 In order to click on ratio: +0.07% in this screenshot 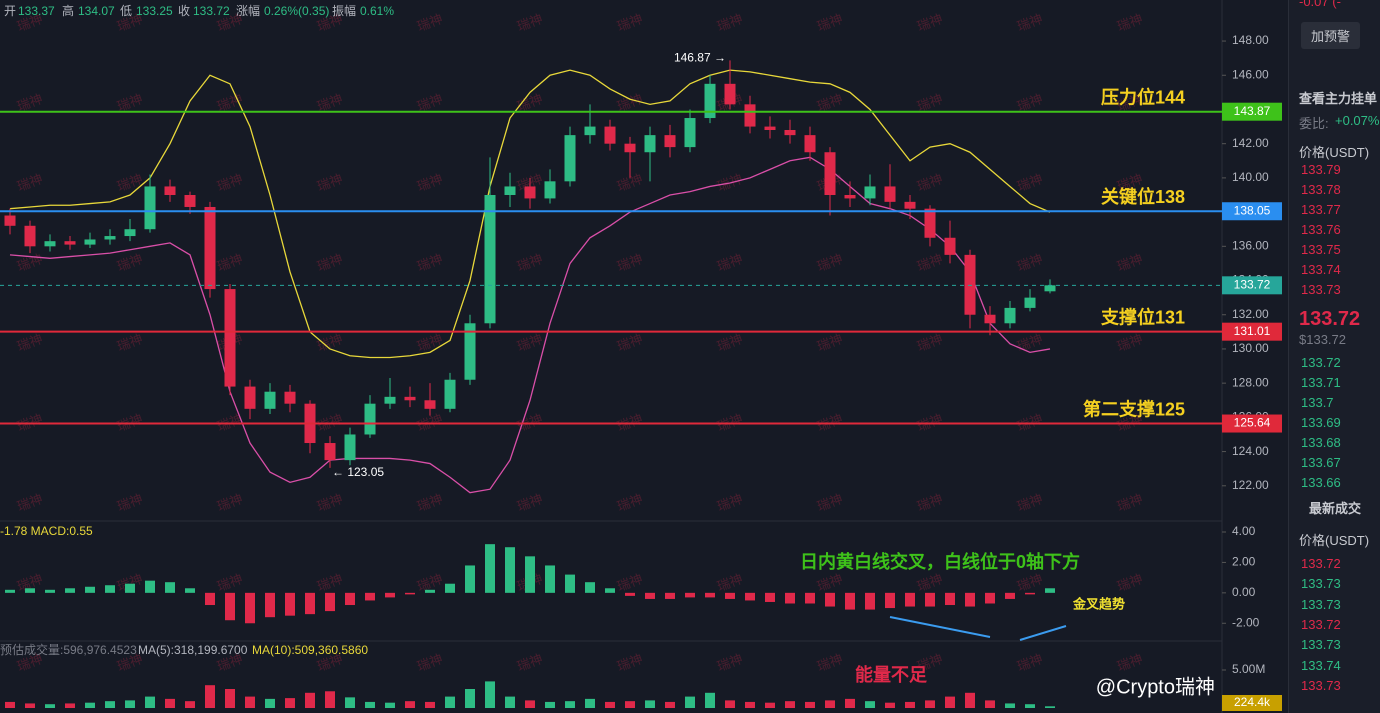, I will do `click(1357, 120)`.